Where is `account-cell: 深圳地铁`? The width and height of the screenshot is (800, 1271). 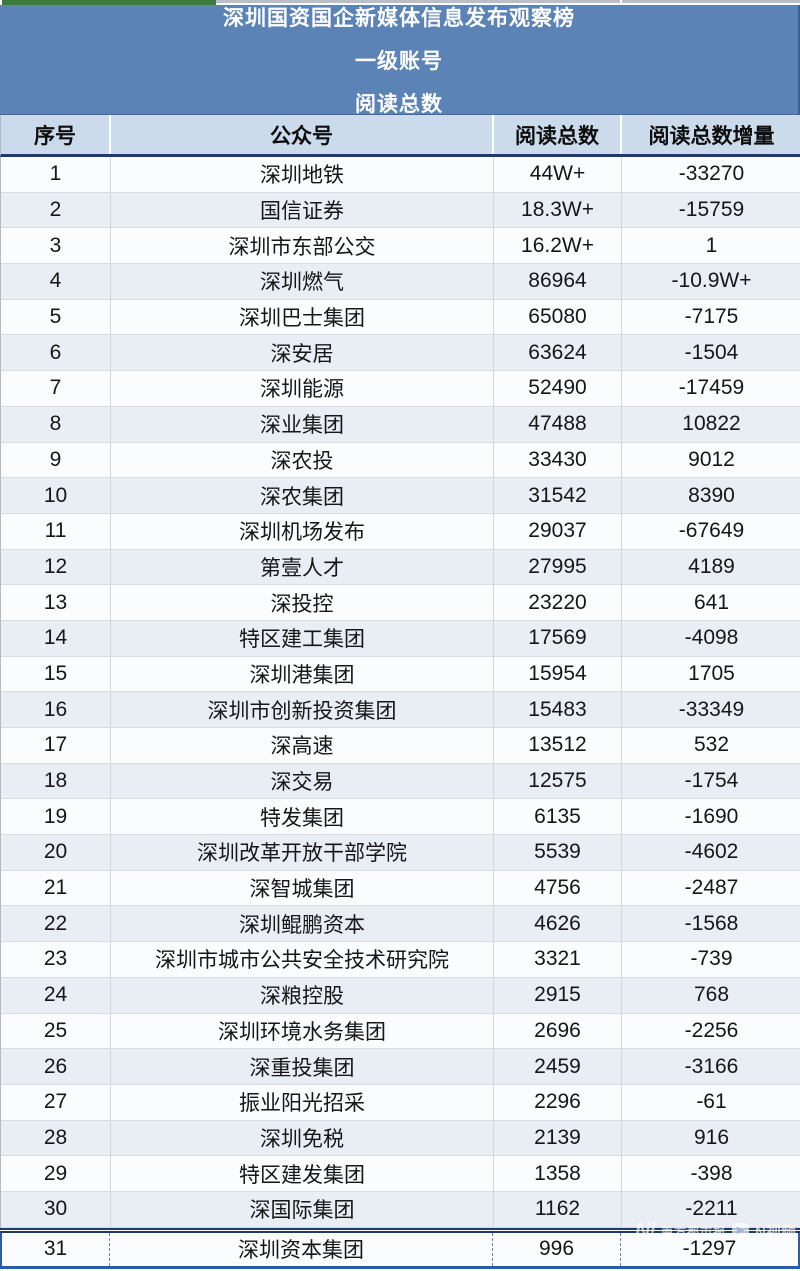 account-cell: 深圳地铁 is located at coordinates (302, 175).